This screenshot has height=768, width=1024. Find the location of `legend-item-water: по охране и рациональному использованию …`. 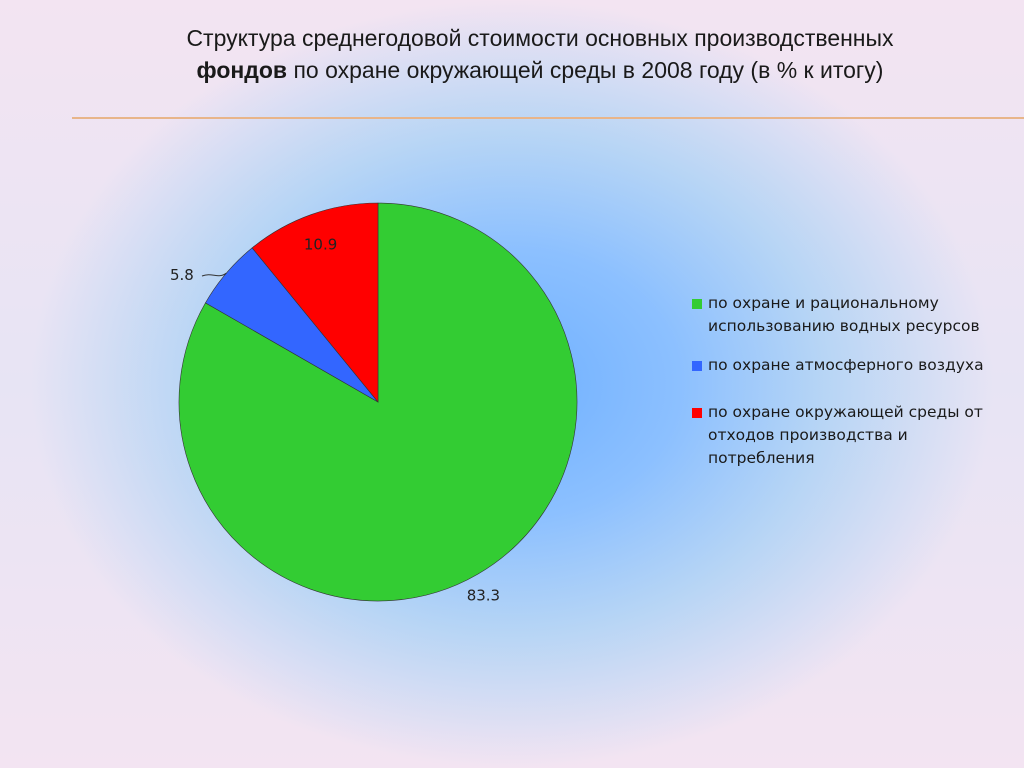

legend-item-water: по охране и рациональному использованию … is located at coordinates (842, 315).